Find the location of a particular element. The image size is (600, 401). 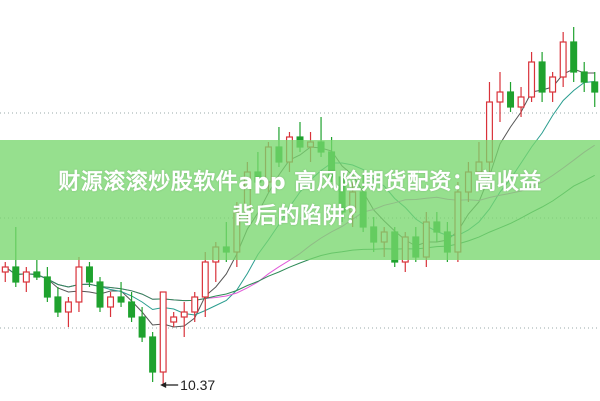

low-arrow-icon is located at coordinates (163, 385).